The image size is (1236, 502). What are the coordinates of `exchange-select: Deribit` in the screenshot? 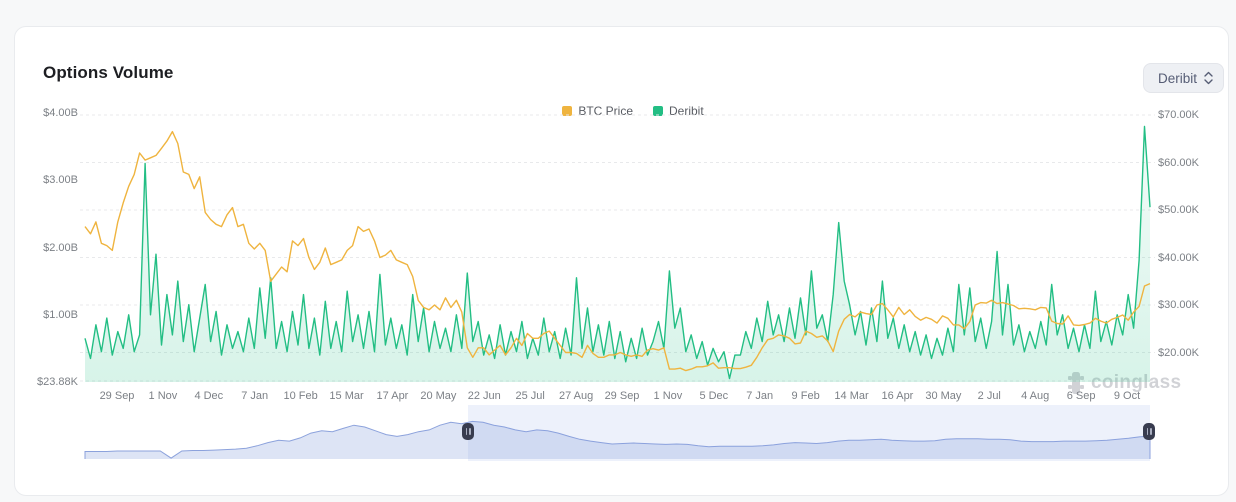 It's located at (1184, 78).